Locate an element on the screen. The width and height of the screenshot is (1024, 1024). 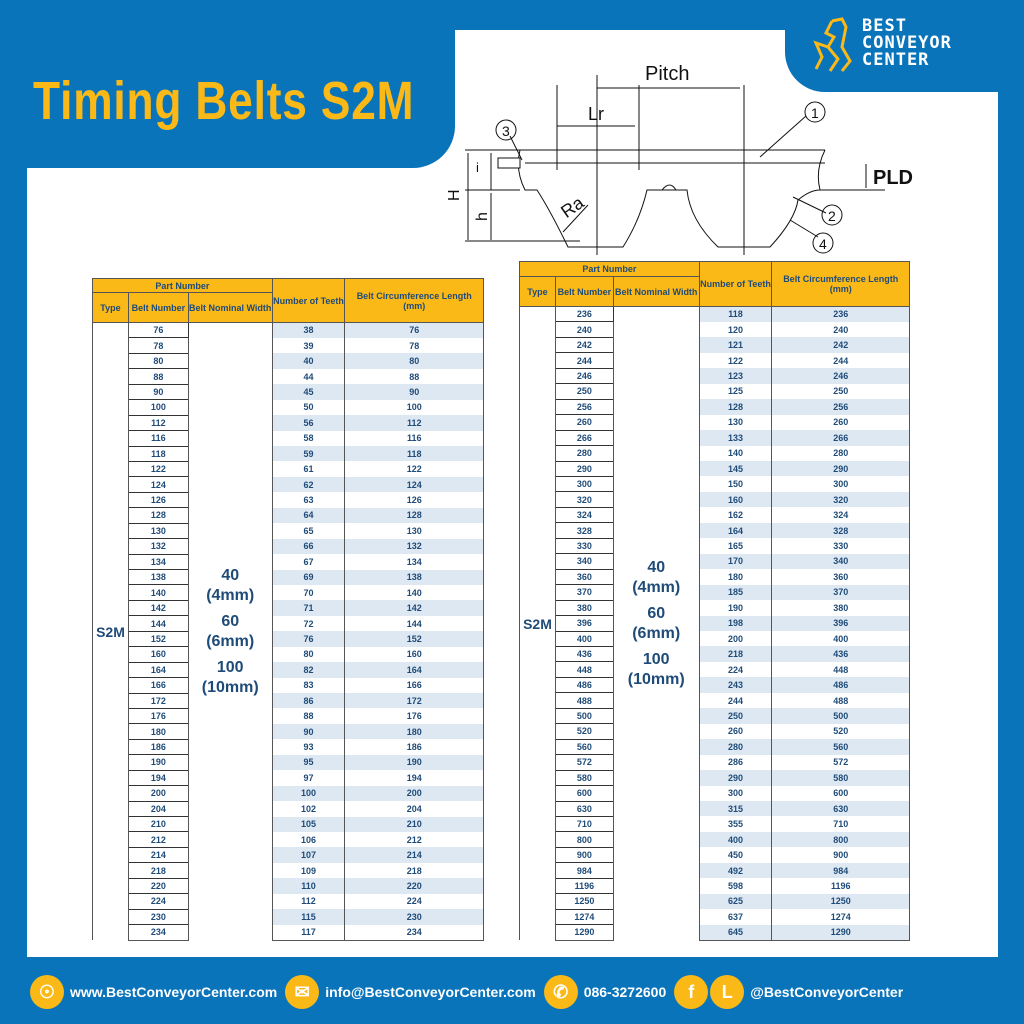
table-row: 242 121 242 is located at coordinates (715, 345).